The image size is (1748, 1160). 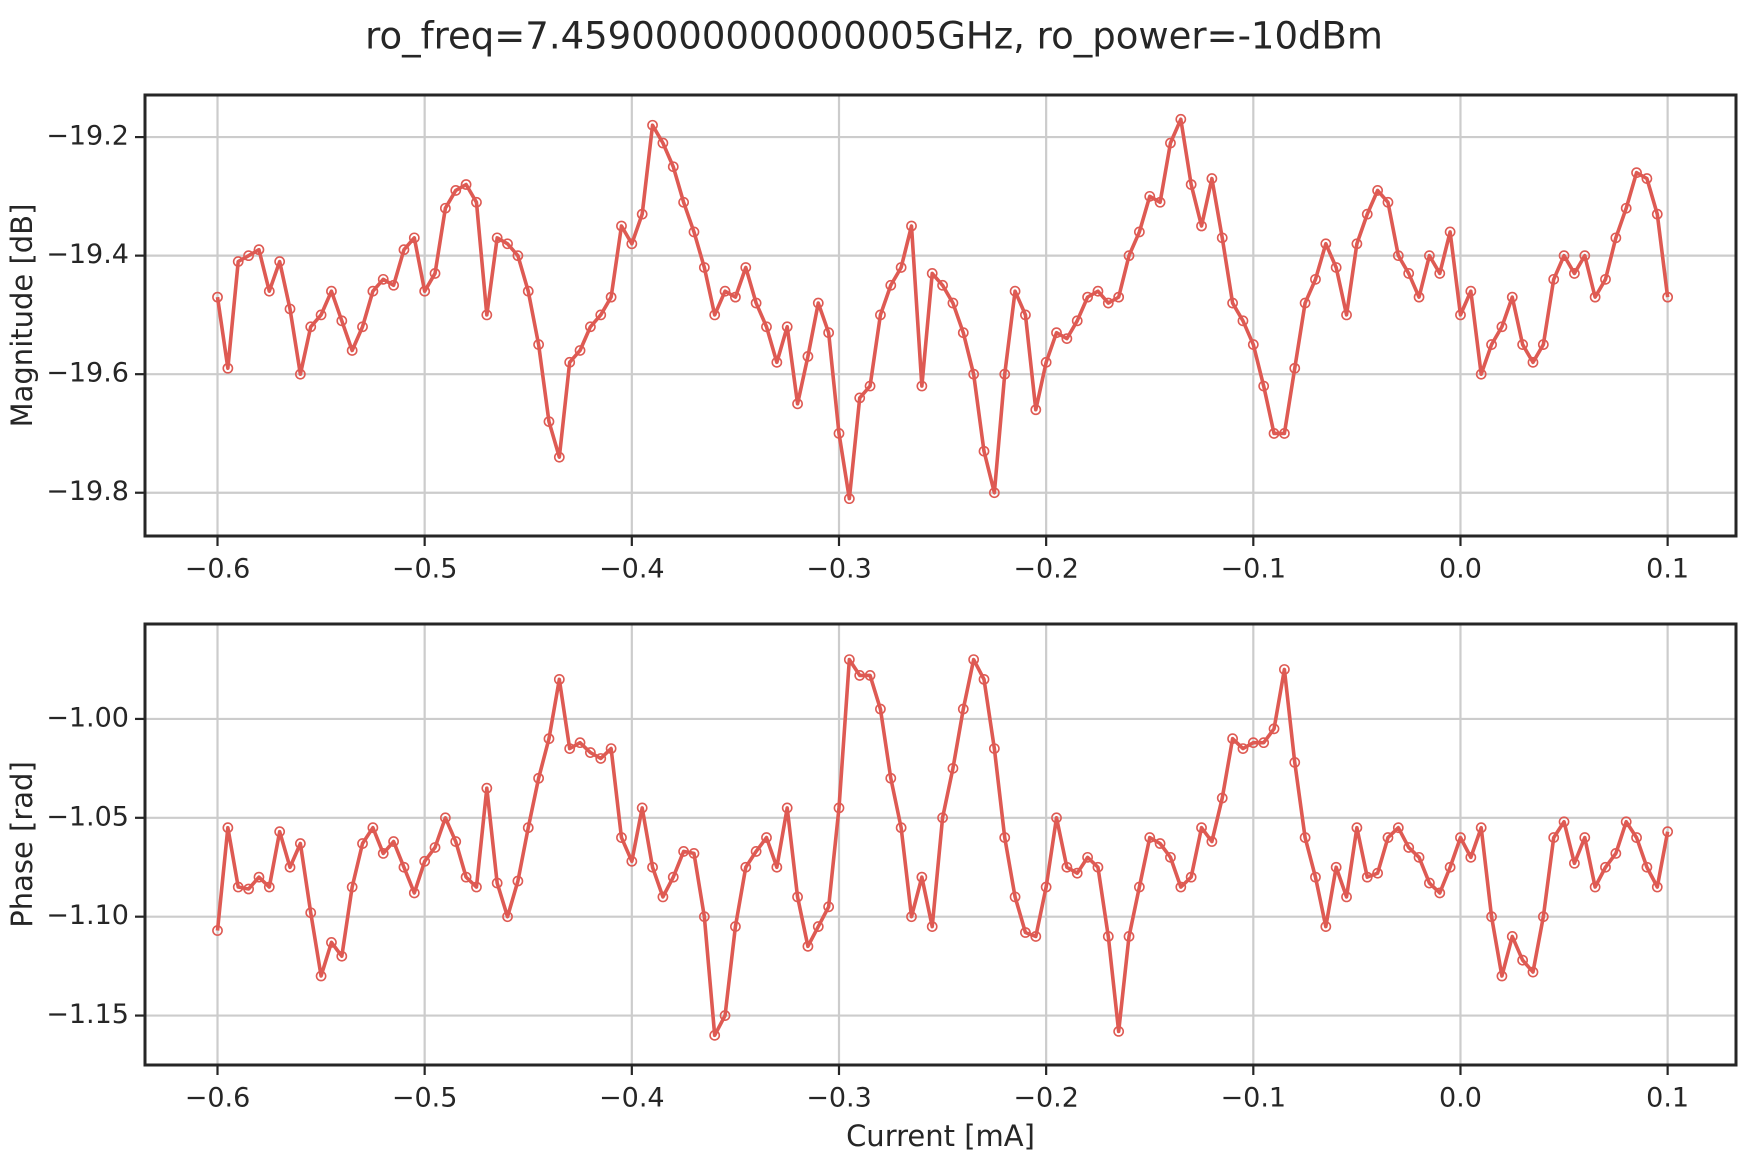 I want to click on x-tick-label: −0.2, so click(x=1046, y=1098).